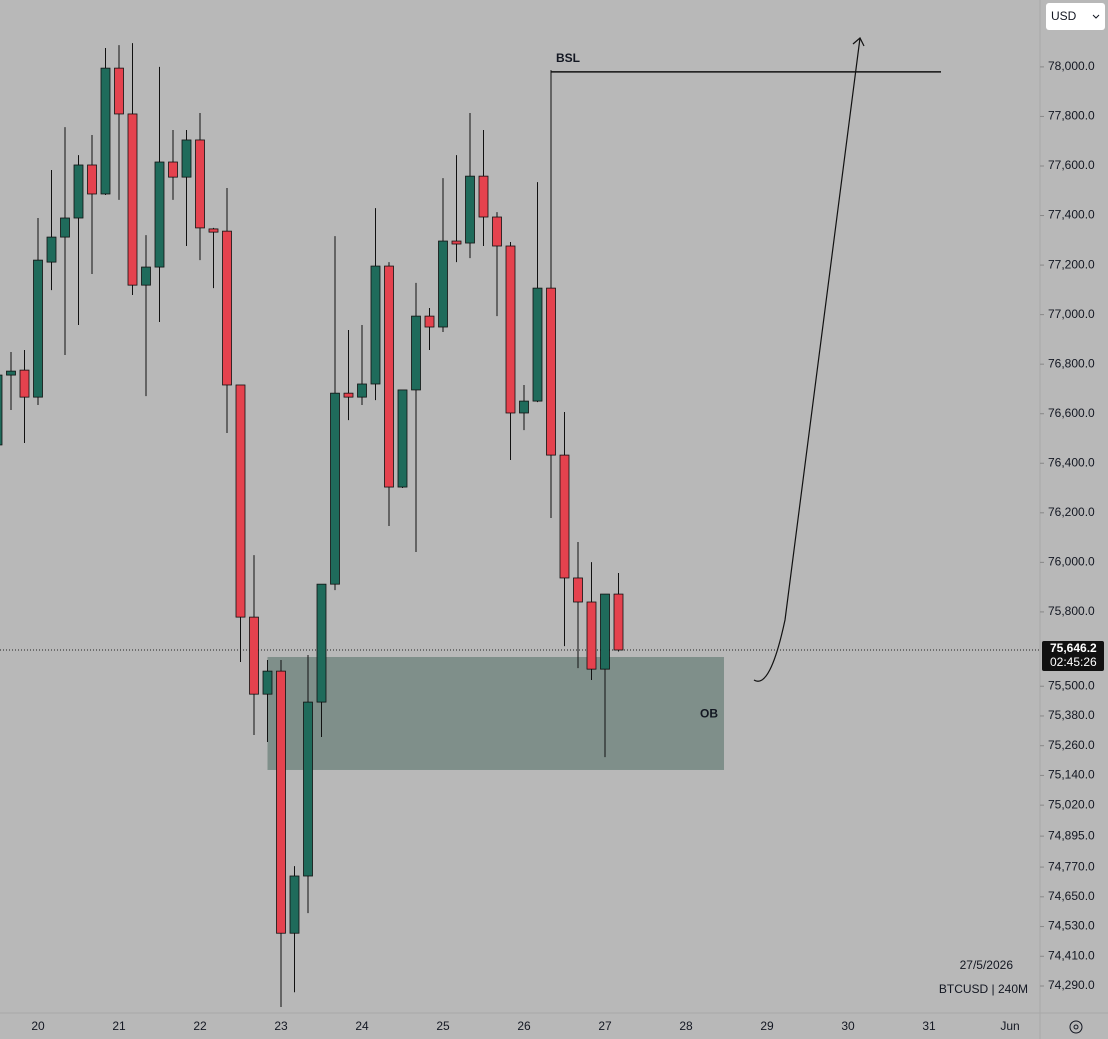 The width and height of the screenshot is (1108, 1039). What do you see at coordinates (686, 1026) in the screenshot?
I see `x-tick-label: 28` at bounding box center [686, 1026].